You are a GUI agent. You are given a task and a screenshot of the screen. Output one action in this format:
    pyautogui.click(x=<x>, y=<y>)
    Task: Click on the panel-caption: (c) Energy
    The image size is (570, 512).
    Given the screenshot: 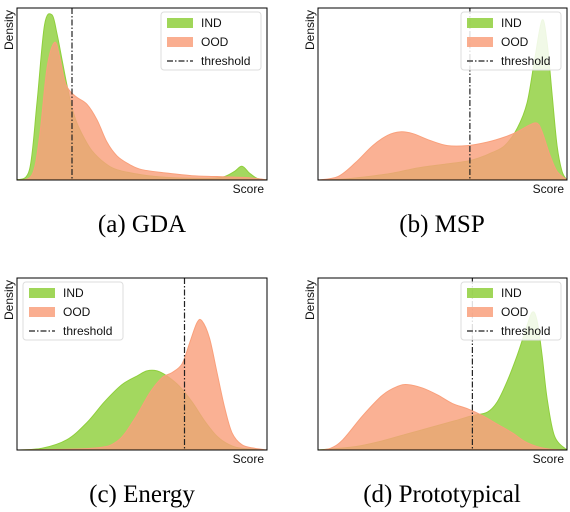 What is the action you would take?
    pyautogui.click(x=142, y=494)
    